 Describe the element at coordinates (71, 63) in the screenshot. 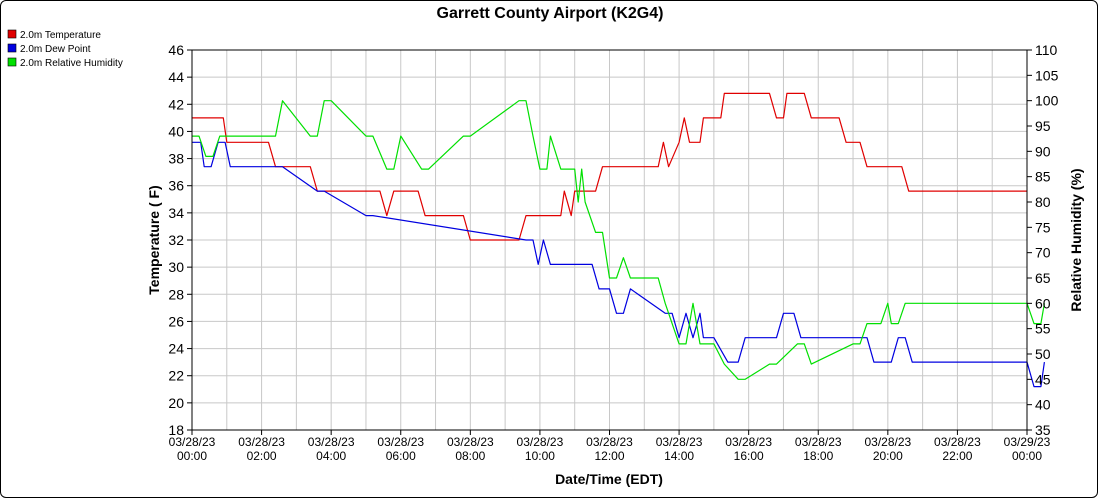

I see `legend-label: 2.0m Relative Humidity` at that location.